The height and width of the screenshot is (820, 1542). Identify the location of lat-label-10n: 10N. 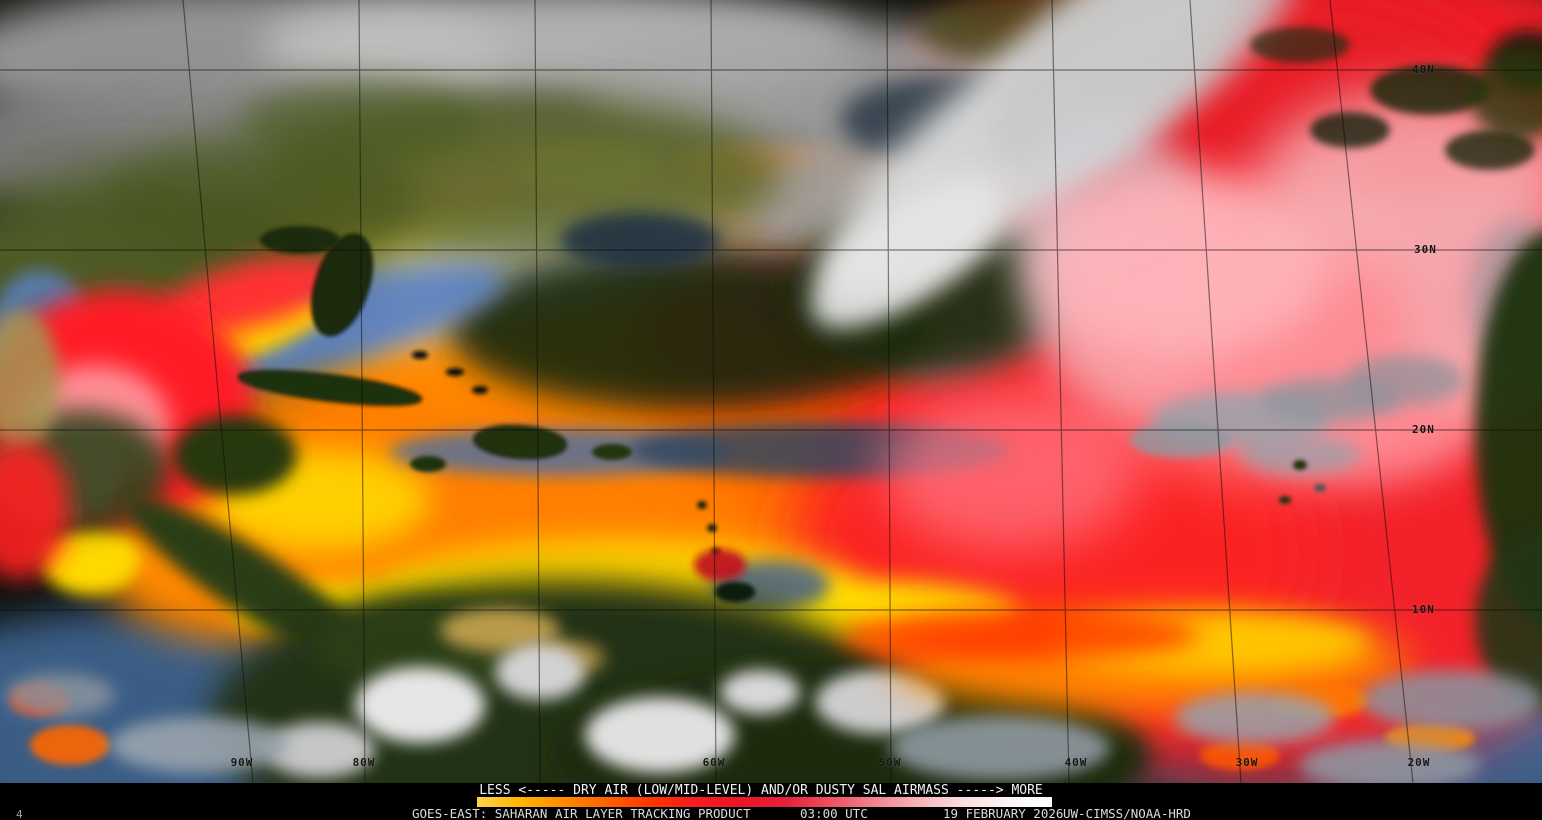
(1423, 609).